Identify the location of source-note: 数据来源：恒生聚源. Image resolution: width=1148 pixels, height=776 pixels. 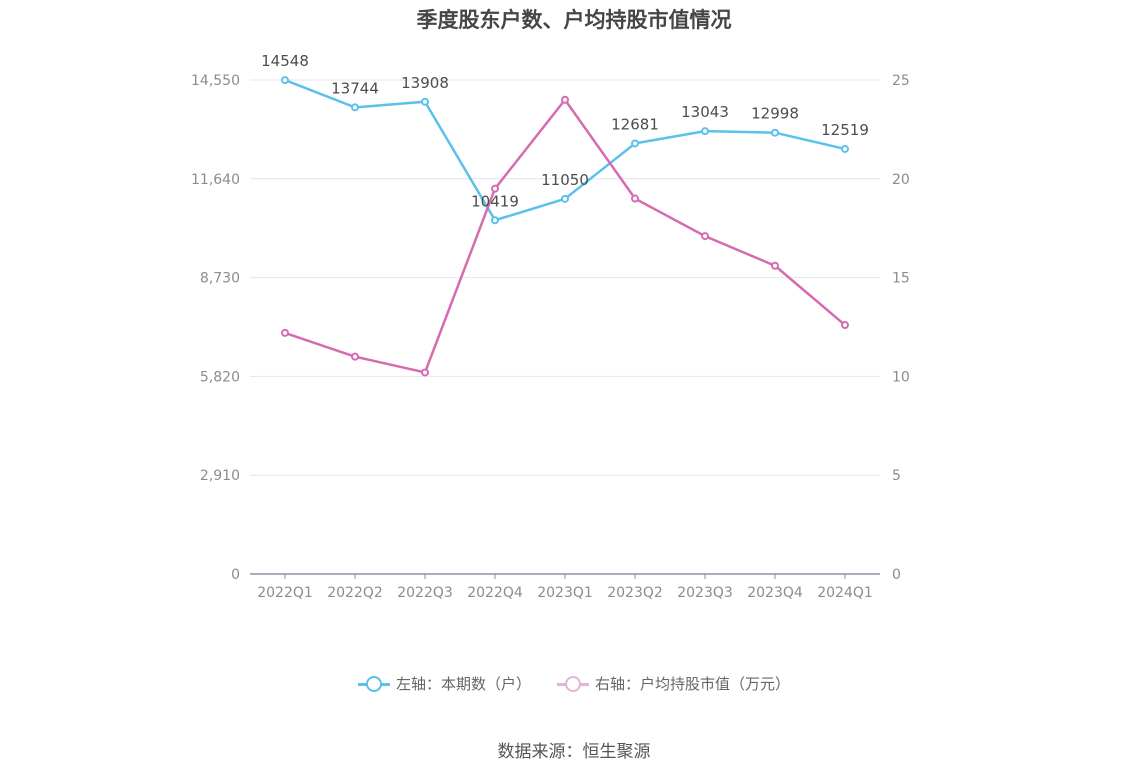
(574, 752).